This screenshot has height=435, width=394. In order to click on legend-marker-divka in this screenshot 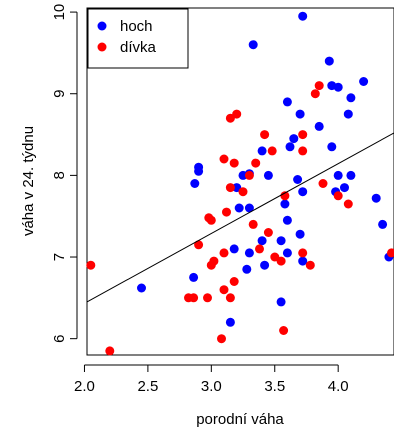, I will do `click(102, 47)`.